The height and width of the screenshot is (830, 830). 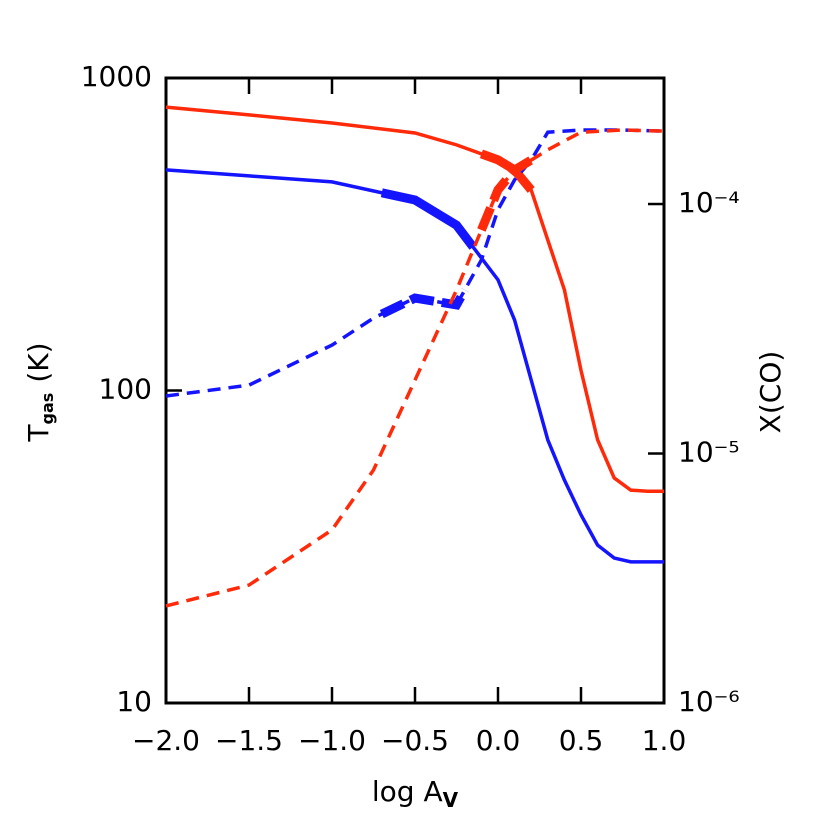 I want to click on x-tick-label: −1.5, so click(x=249, y=740).